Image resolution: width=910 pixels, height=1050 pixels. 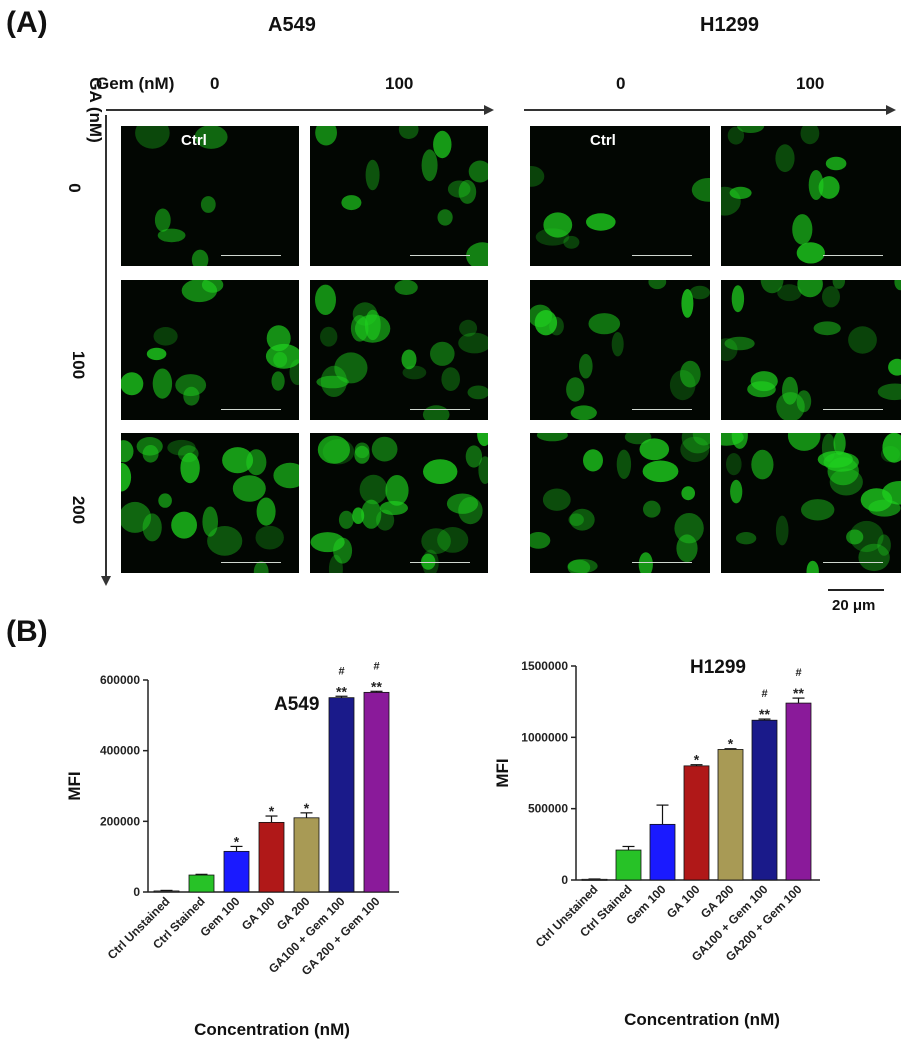 What do you see at coordinates (548, 809) in the screenshot?
I see `y-tick-label: 500000` at bounding box center [548, 809].